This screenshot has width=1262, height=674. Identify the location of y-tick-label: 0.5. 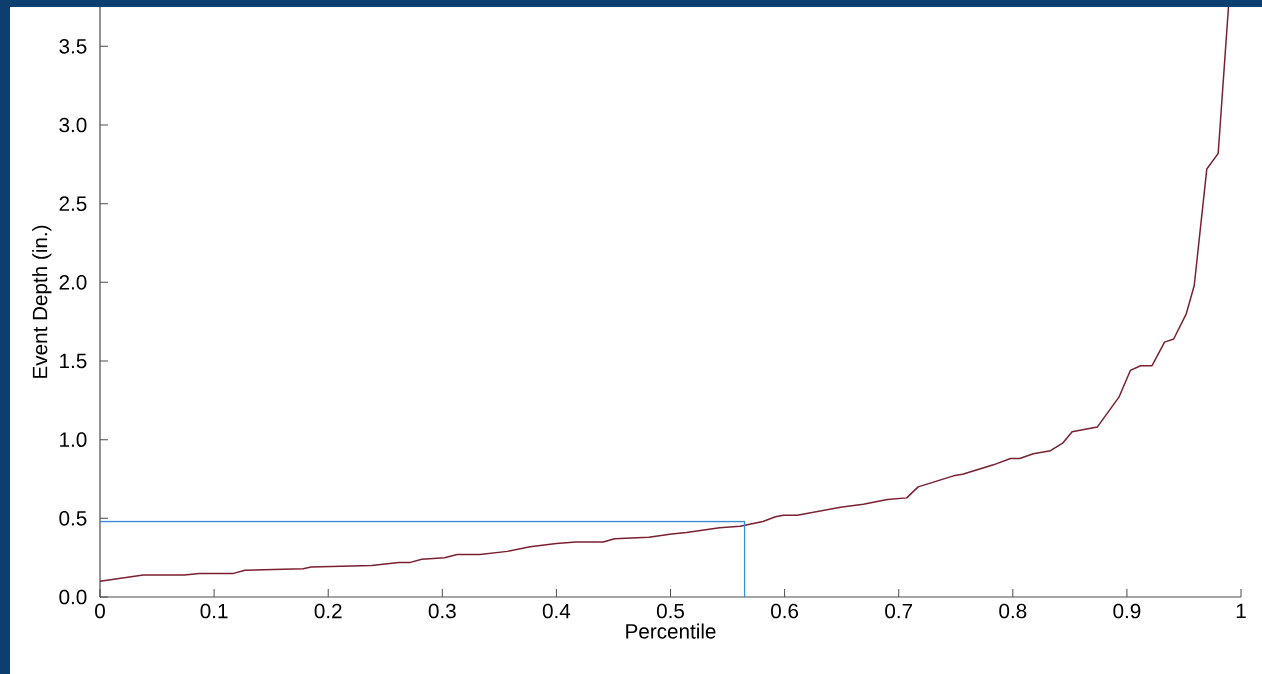
(73, 518).